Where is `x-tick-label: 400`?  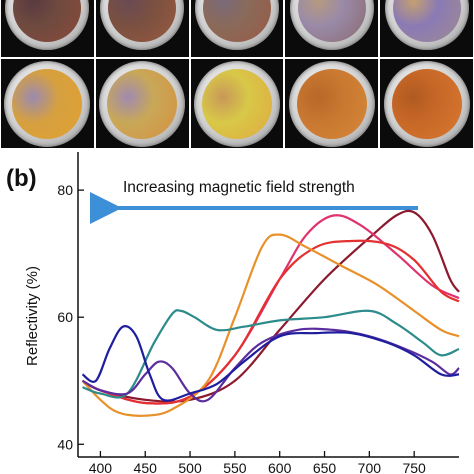 x-tick-label: 400 is located at coordinates (101, 467).